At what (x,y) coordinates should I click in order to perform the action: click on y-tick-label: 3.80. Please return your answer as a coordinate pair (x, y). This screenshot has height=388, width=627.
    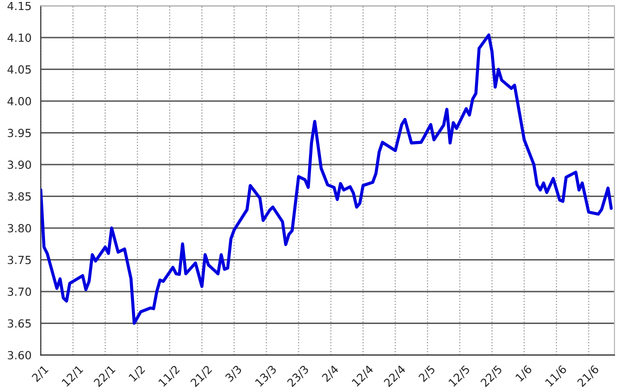
    Looking at the image, I should click on (19, 228).